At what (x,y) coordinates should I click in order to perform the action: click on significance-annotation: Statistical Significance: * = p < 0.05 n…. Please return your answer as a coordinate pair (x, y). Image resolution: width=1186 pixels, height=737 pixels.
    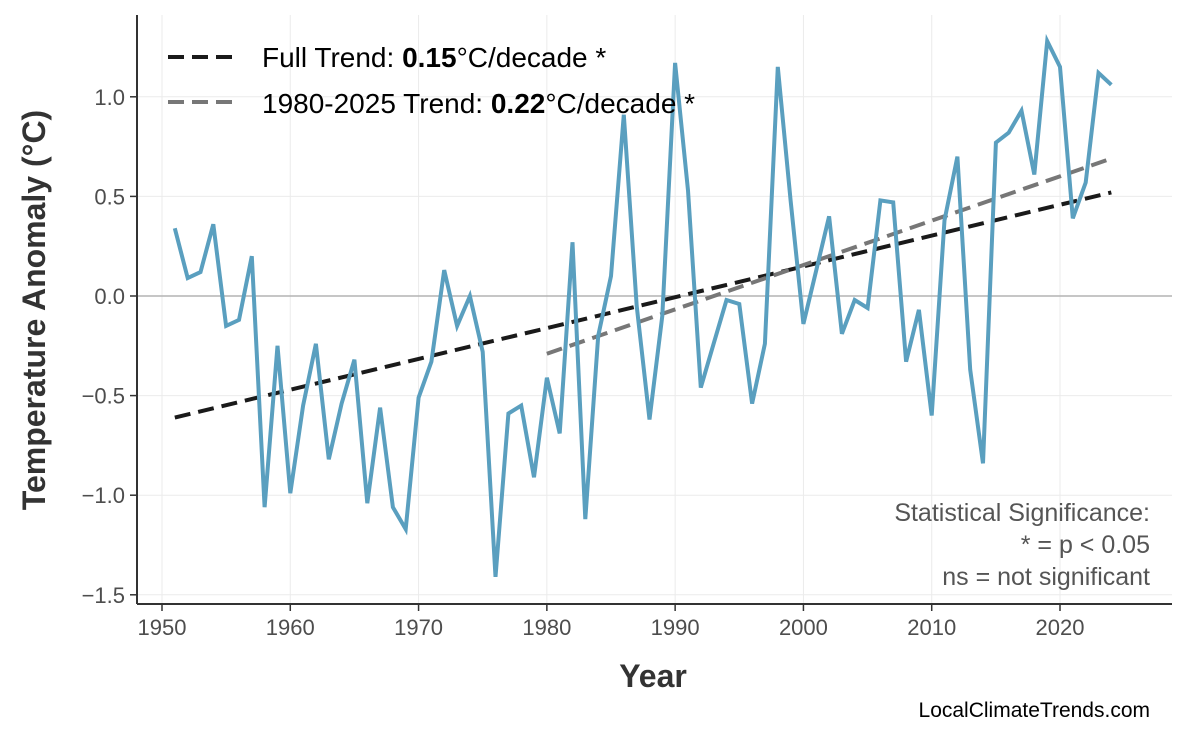
    Looking at the image, I should click on (1022, 545).